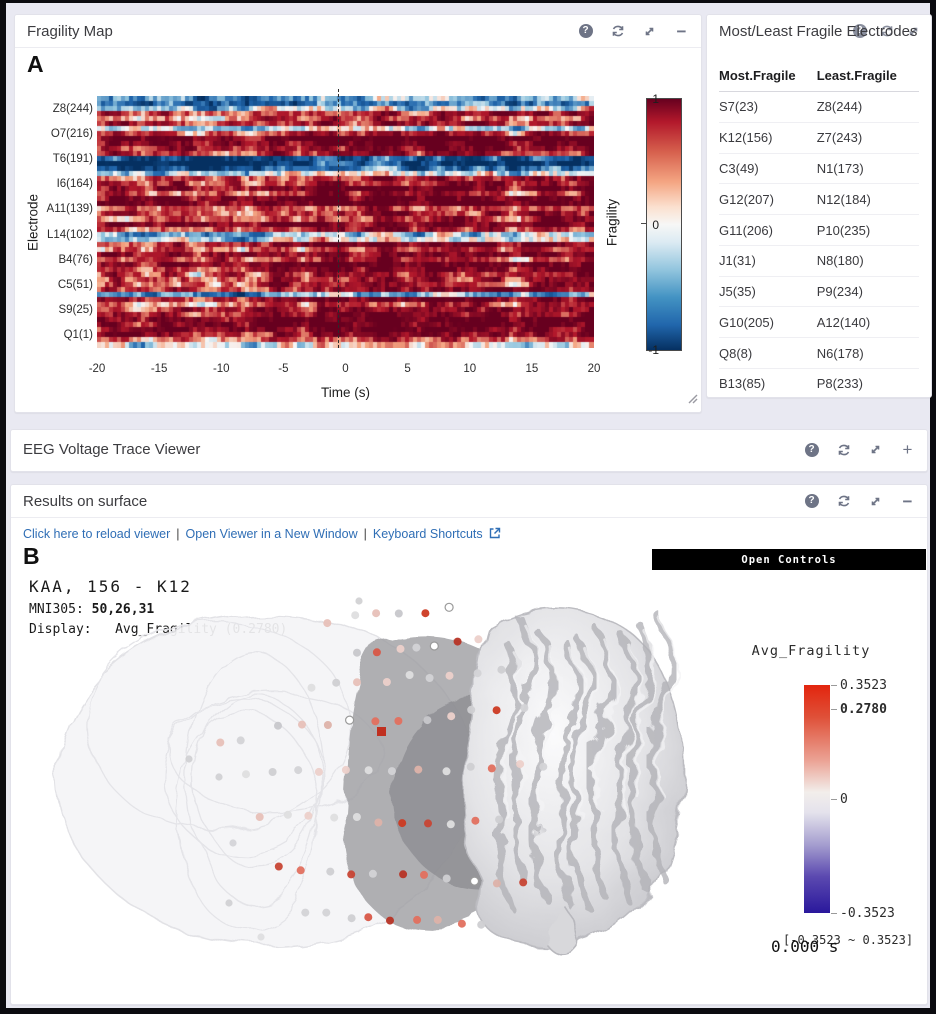 This screenshot has height=1014, width=936. Describe the element at coordinates (366, 769) in the screenshot. I see `electrode-dots` at that location.